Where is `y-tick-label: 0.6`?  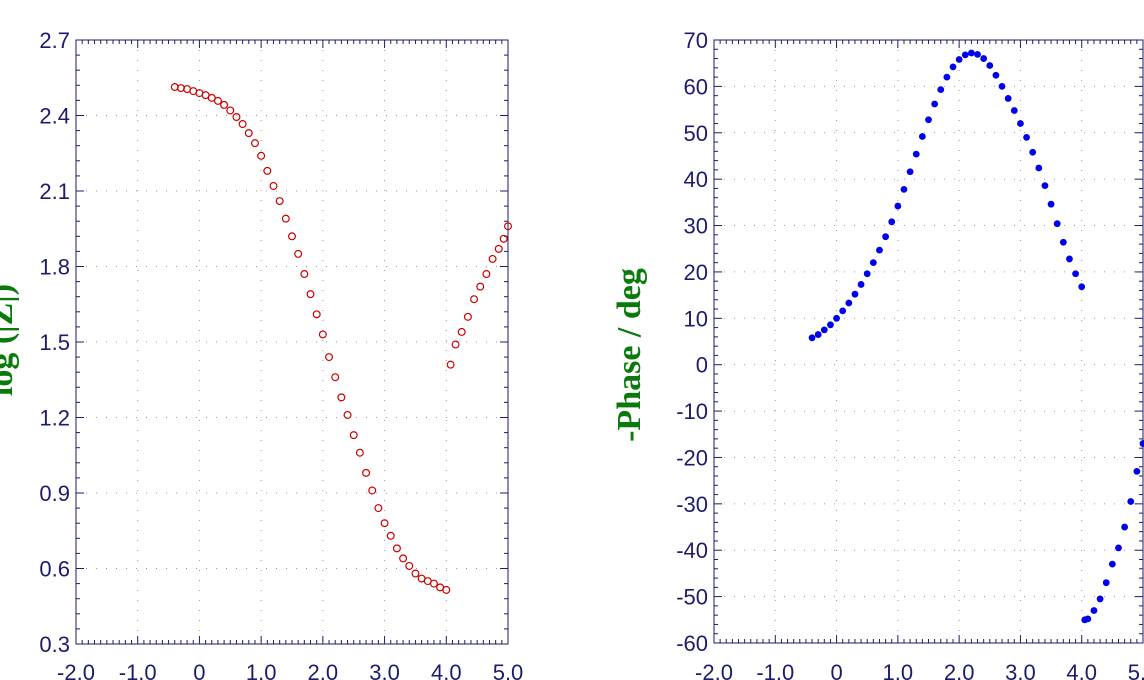 y-tick-label: 0.6 is located at coordinates (54, 569).